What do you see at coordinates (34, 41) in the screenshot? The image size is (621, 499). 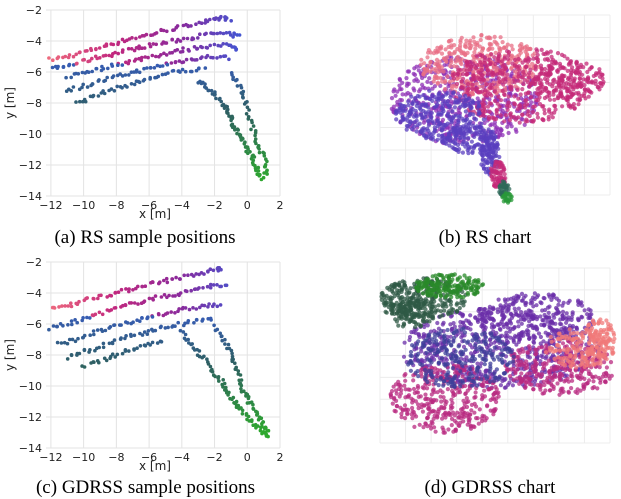 I see `y-tick-label: −4` at bounding box center [34, 41].